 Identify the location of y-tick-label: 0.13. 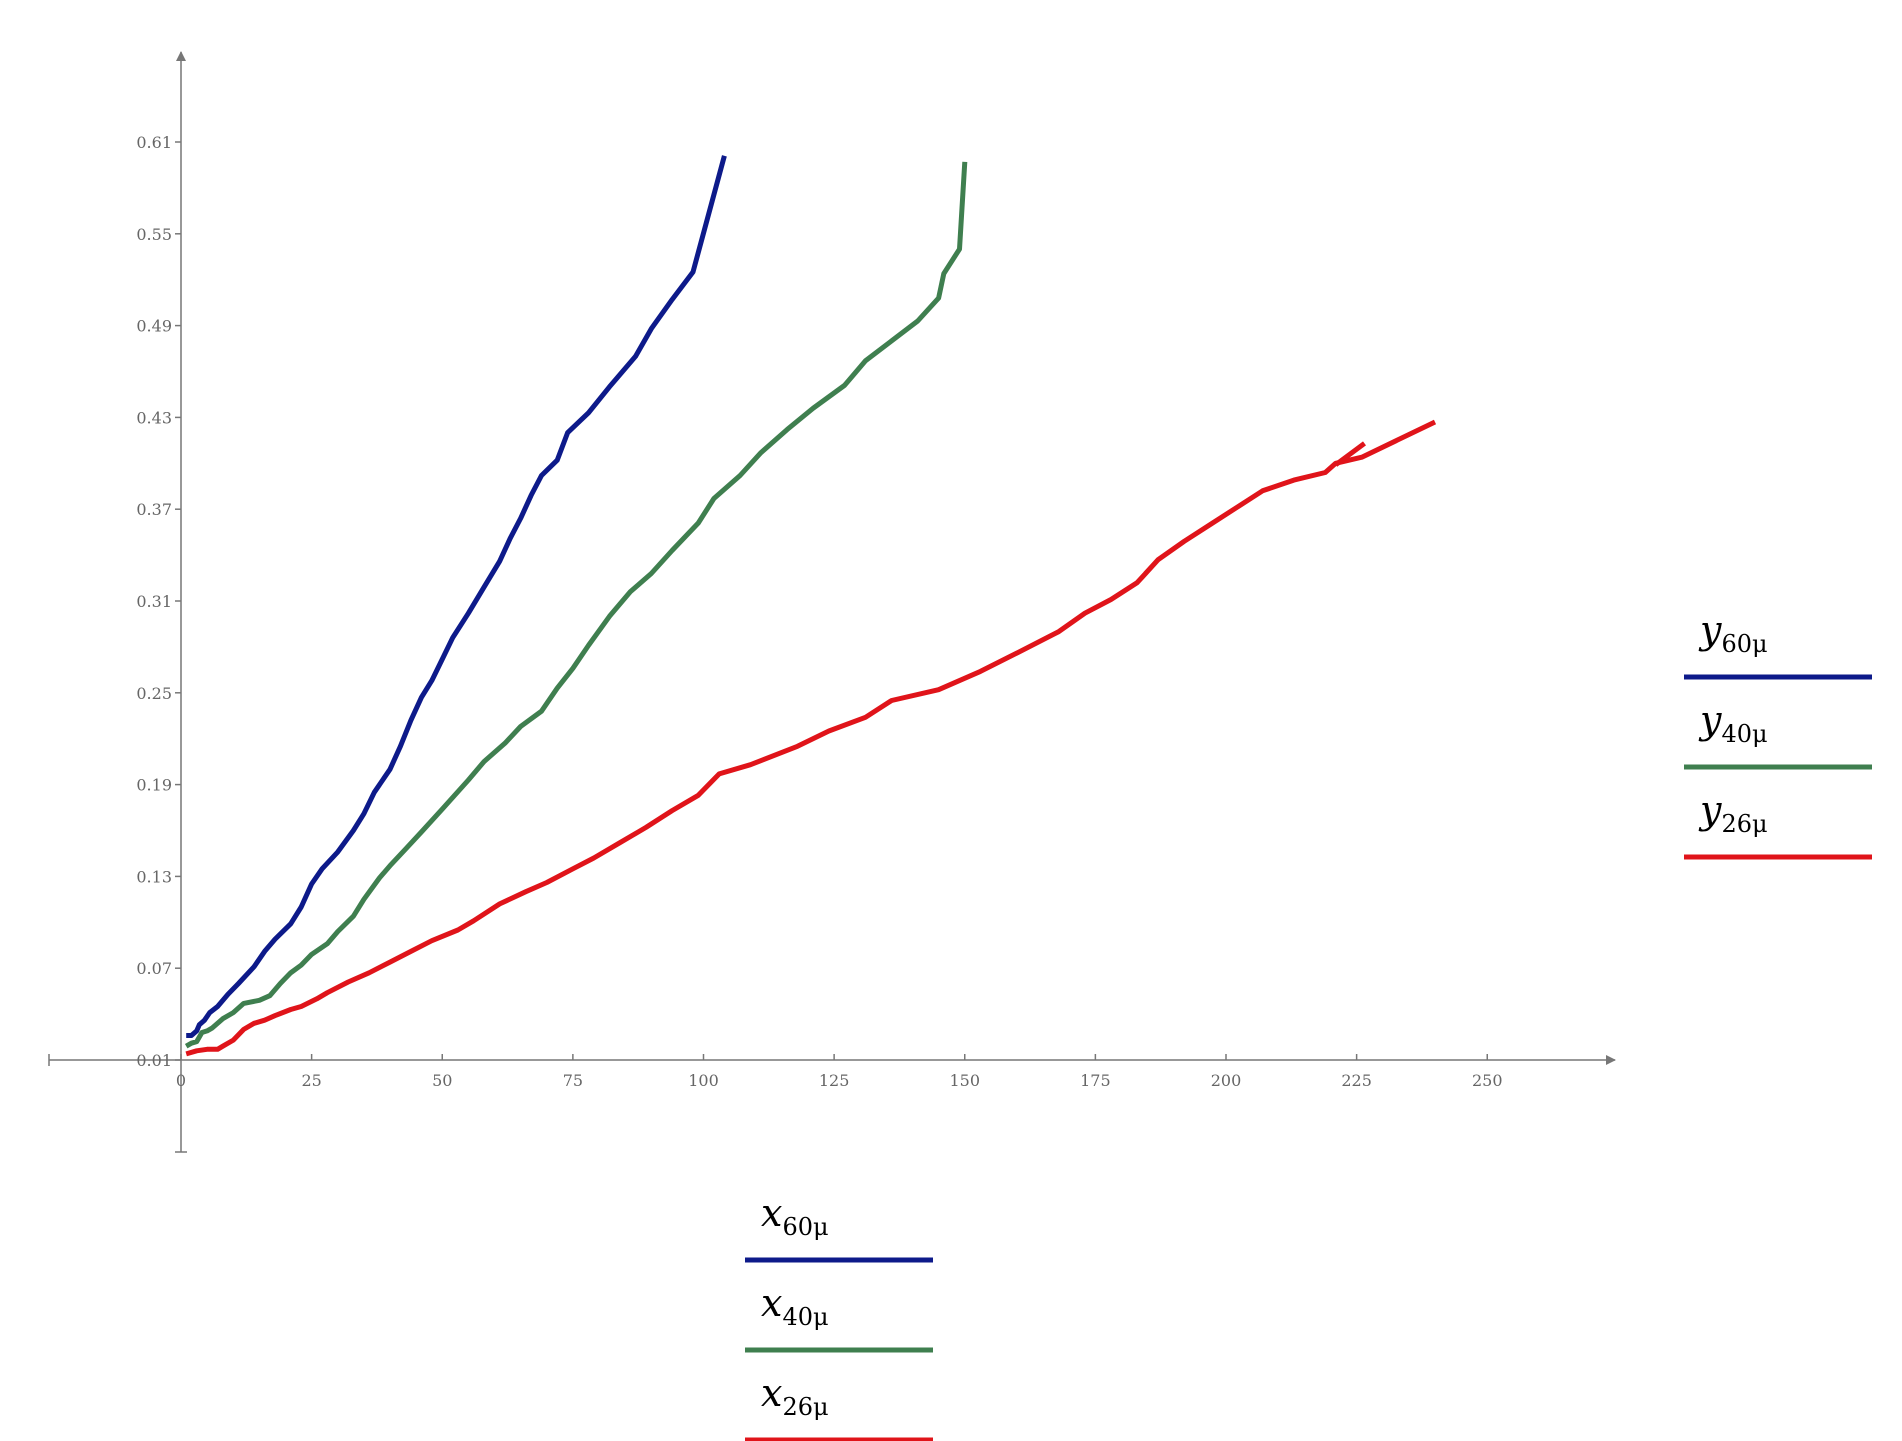
(154, 876).